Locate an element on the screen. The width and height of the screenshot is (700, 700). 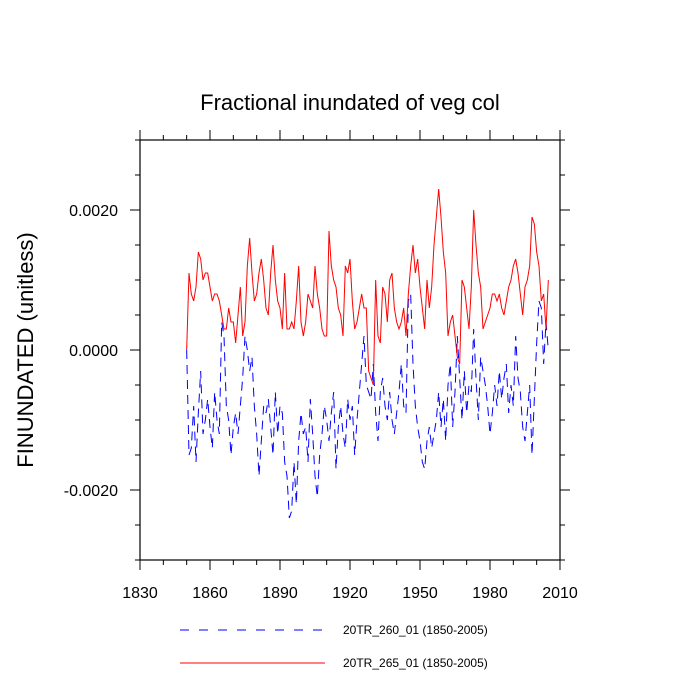
x-tick-label: 1950 is located at coordinates (420, 593).